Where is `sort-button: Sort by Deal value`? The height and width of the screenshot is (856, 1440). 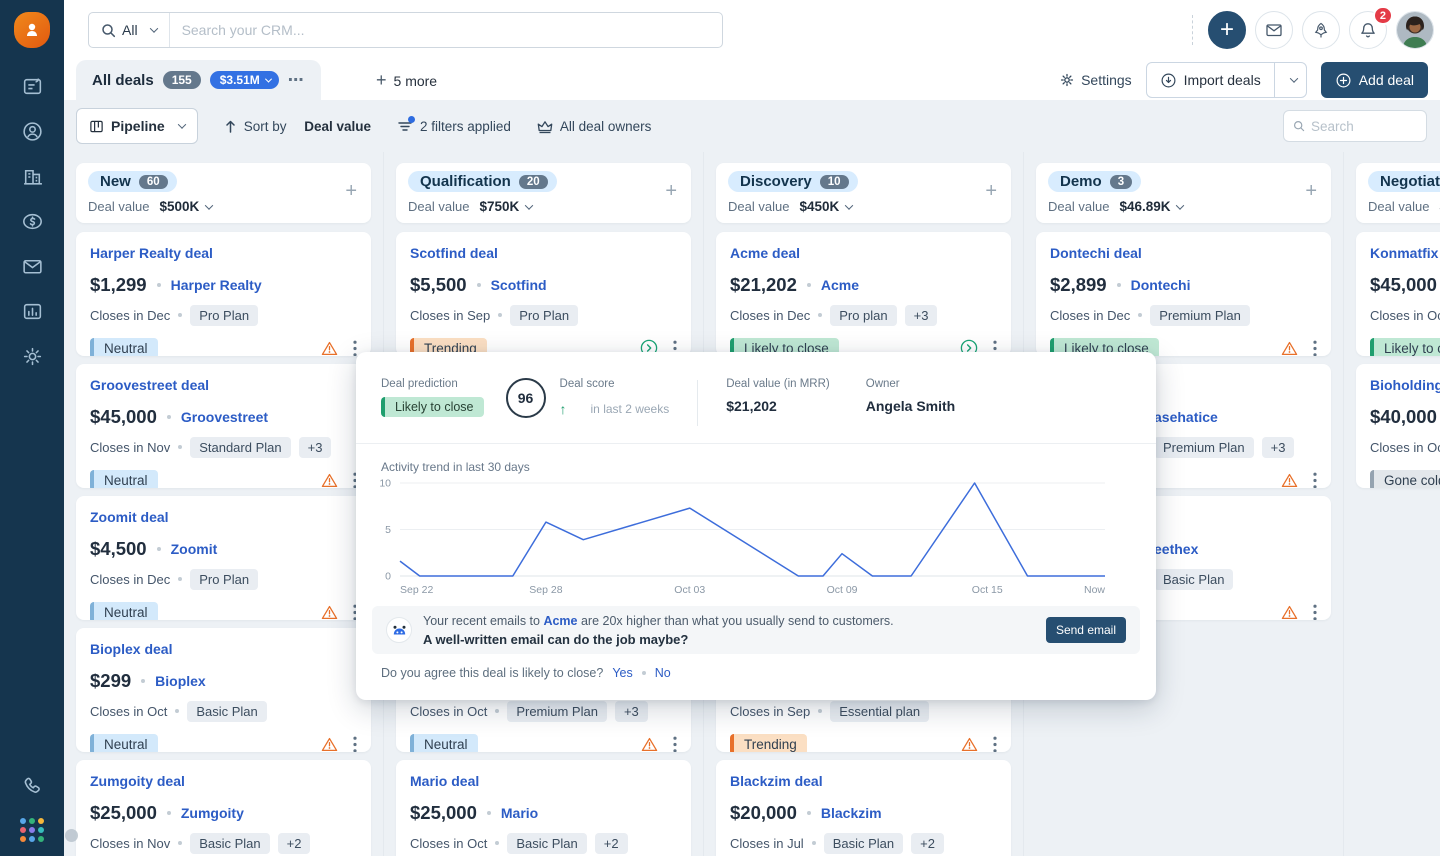 sort-button: Sort by Deal value is located at coordinates (297, 126).